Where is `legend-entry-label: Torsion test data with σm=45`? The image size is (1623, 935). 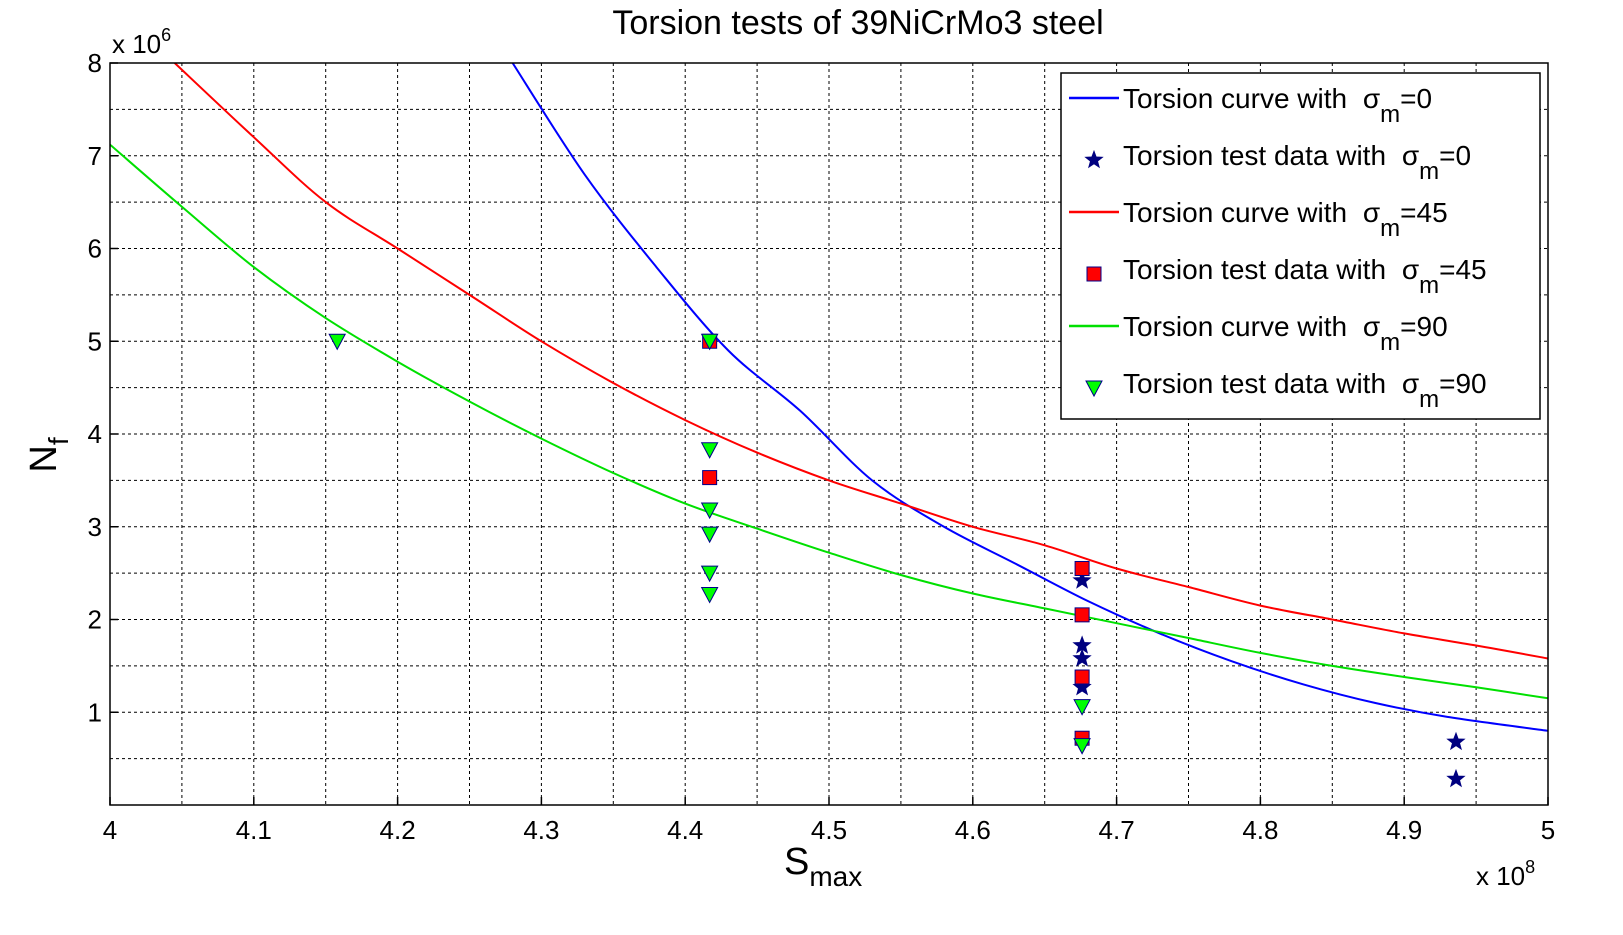 legend-entry-label: Torsion test data with σm=45 is located at coordinates (1305, 276).